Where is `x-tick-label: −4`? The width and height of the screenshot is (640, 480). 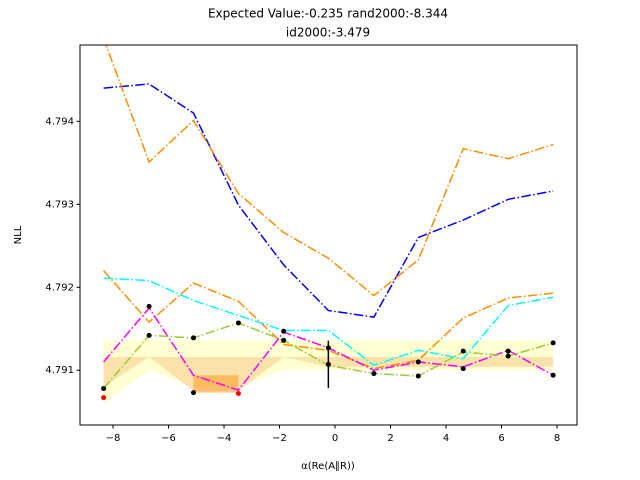
x-tick-label: −4 is located at coordinates (224, 438).